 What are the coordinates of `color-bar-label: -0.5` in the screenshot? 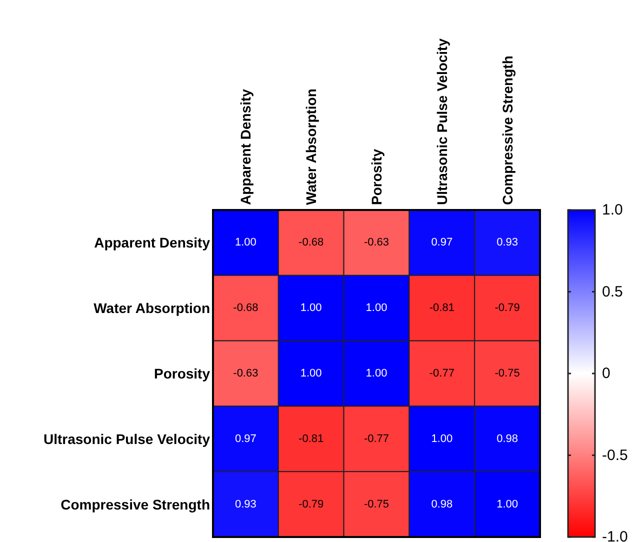 It's located at (615, 455).